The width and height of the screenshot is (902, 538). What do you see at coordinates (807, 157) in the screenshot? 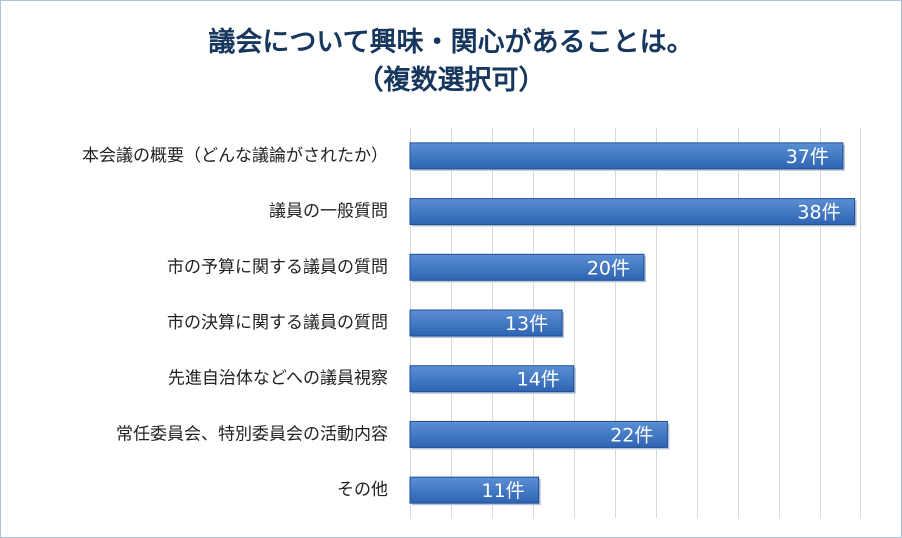
I see `data-label-0: 37件` at bounding box center [807, 157].